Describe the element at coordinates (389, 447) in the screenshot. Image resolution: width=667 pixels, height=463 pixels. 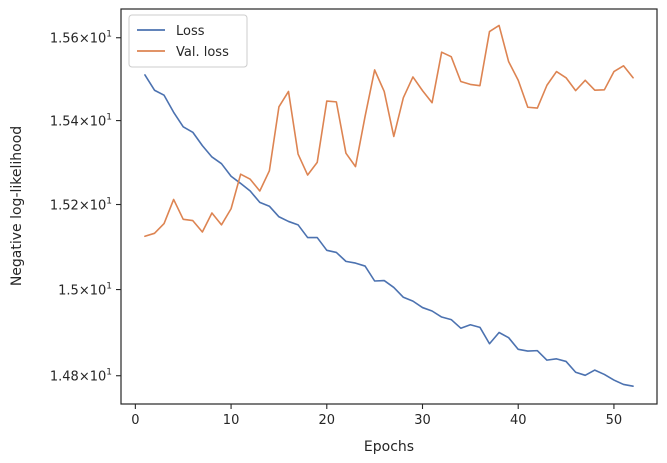
I see `x-axis-label: Epochs` at that location.